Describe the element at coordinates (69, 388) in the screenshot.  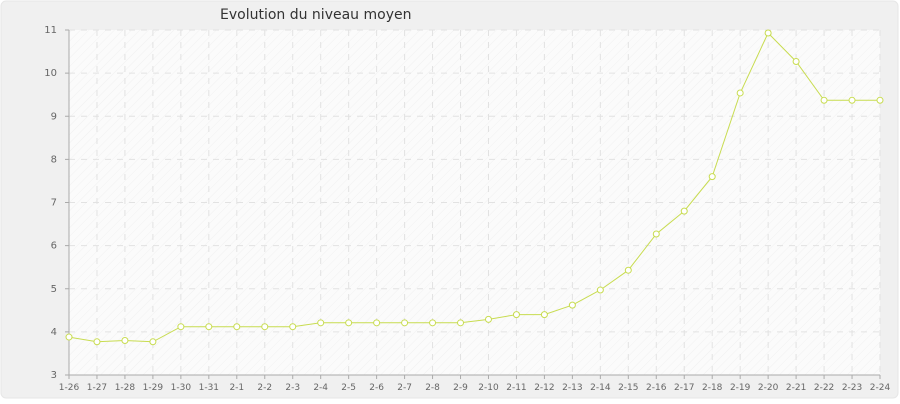
I see `x-tick-label: 1-26` at that location.